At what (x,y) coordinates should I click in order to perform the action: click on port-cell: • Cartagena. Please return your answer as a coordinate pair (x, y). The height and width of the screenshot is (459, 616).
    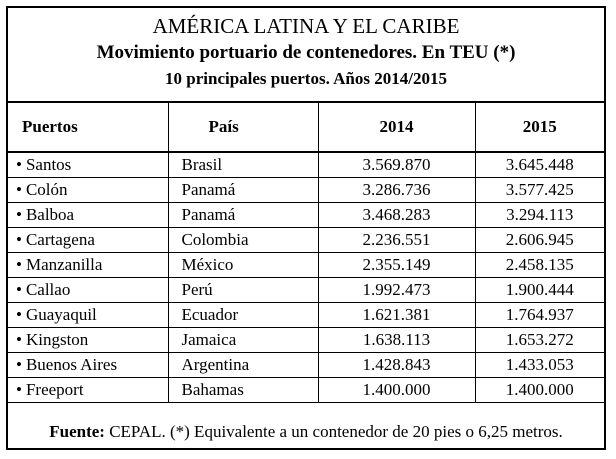
    Looking at the image, I should click on (88, 240).